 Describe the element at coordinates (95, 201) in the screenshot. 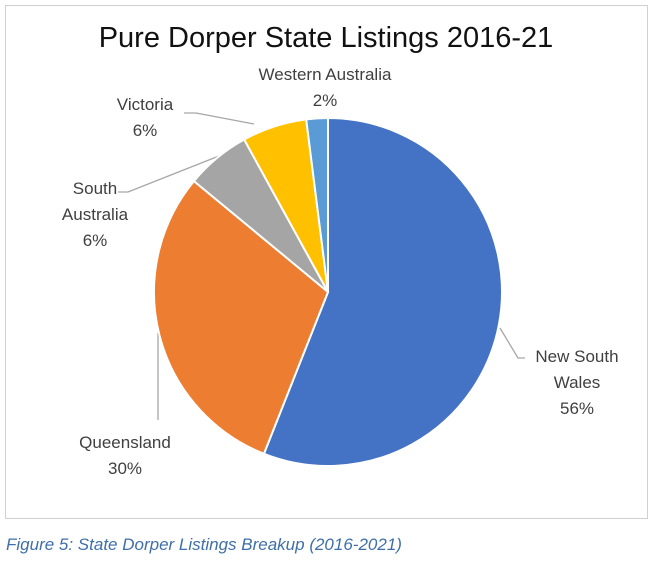

I see `label-name: South Australia` at that location.